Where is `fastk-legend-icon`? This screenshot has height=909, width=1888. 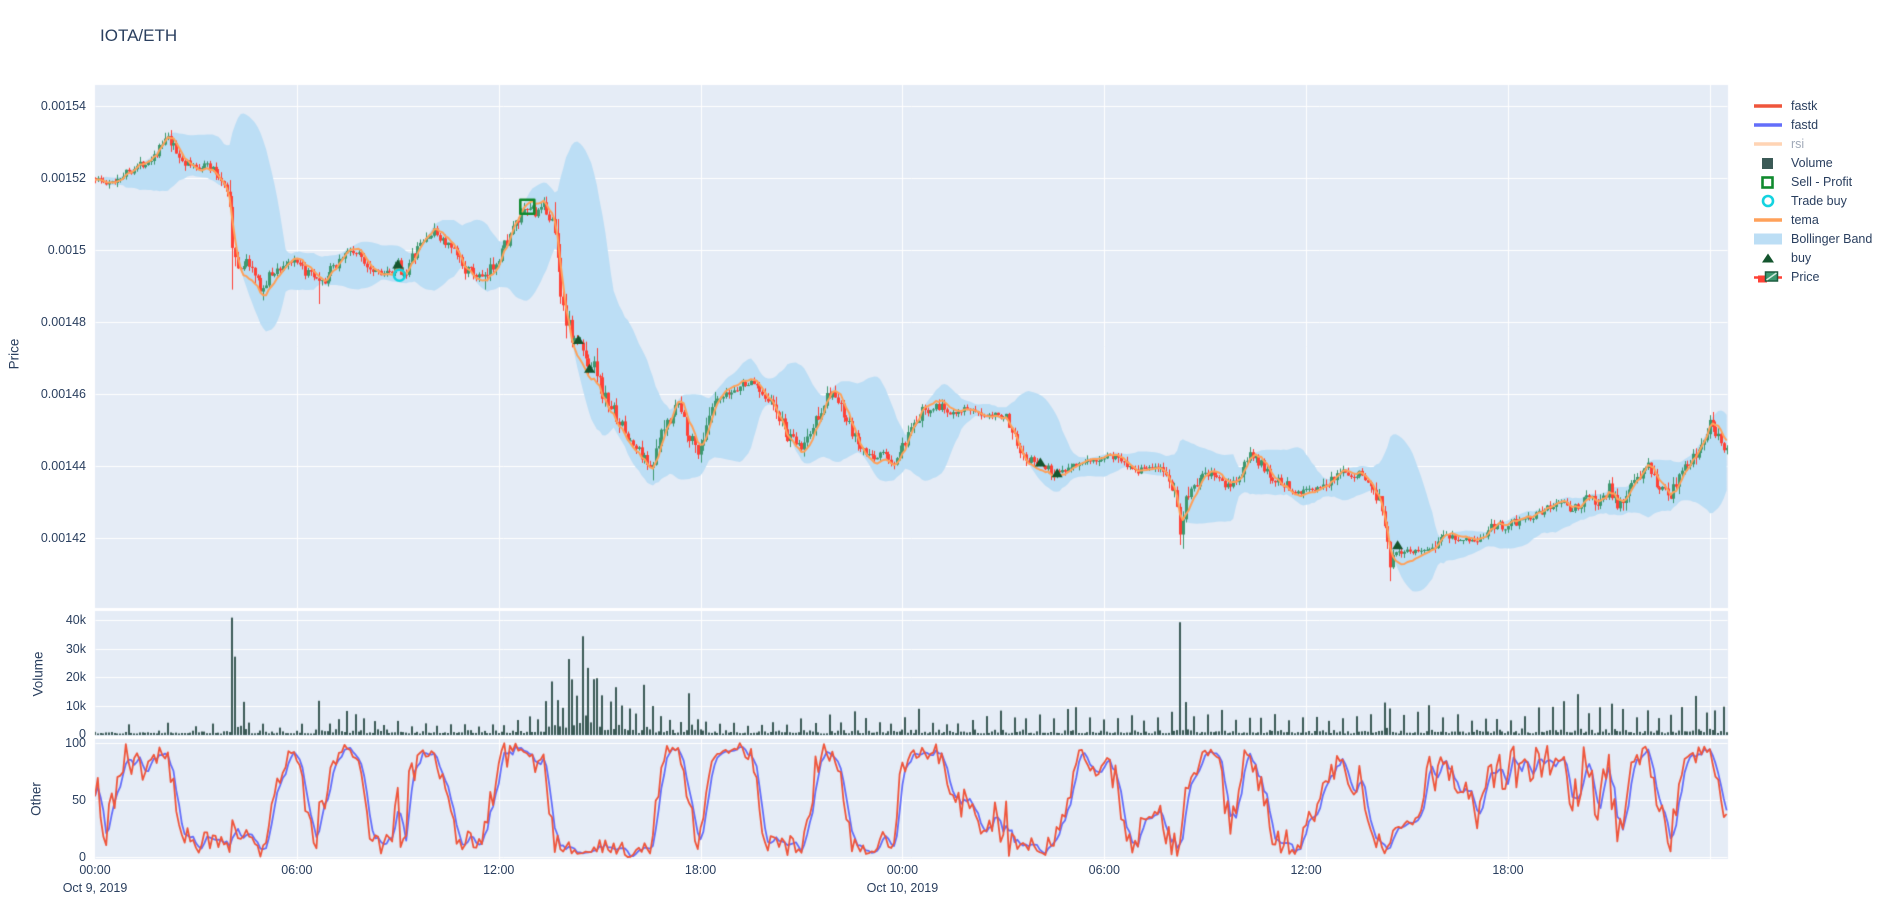 fastk-legend-icon is located at coordinates (1768, 106).